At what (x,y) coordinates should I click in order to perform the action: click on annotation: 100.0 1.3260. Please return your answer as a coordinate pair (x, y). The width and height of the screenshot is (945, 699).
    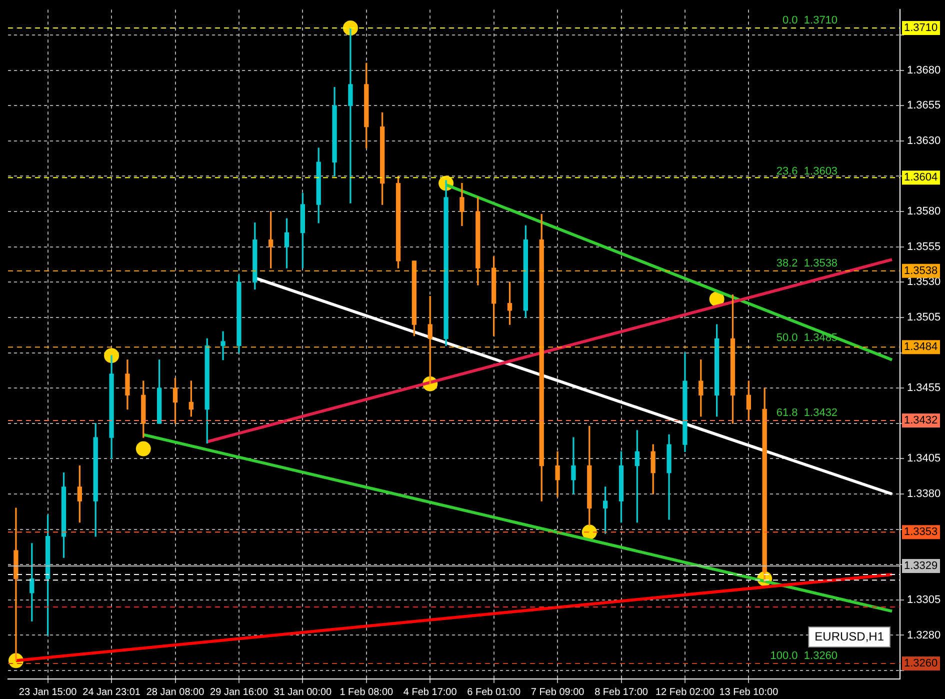
    Looking at the image, I should click on (804, 656).